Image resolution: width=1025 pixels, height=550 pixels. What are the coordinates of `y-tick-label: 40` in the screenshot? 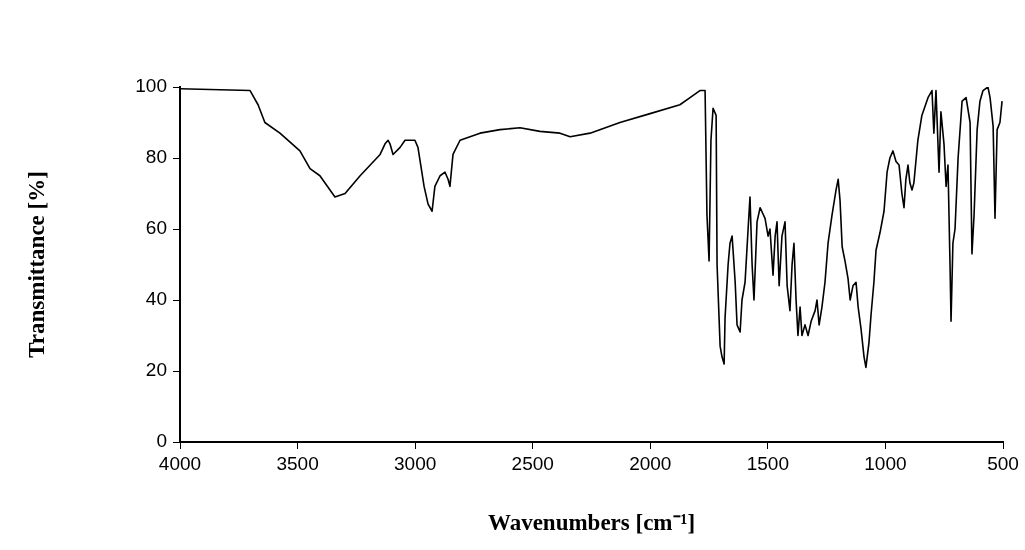 It's located at (156, 299).